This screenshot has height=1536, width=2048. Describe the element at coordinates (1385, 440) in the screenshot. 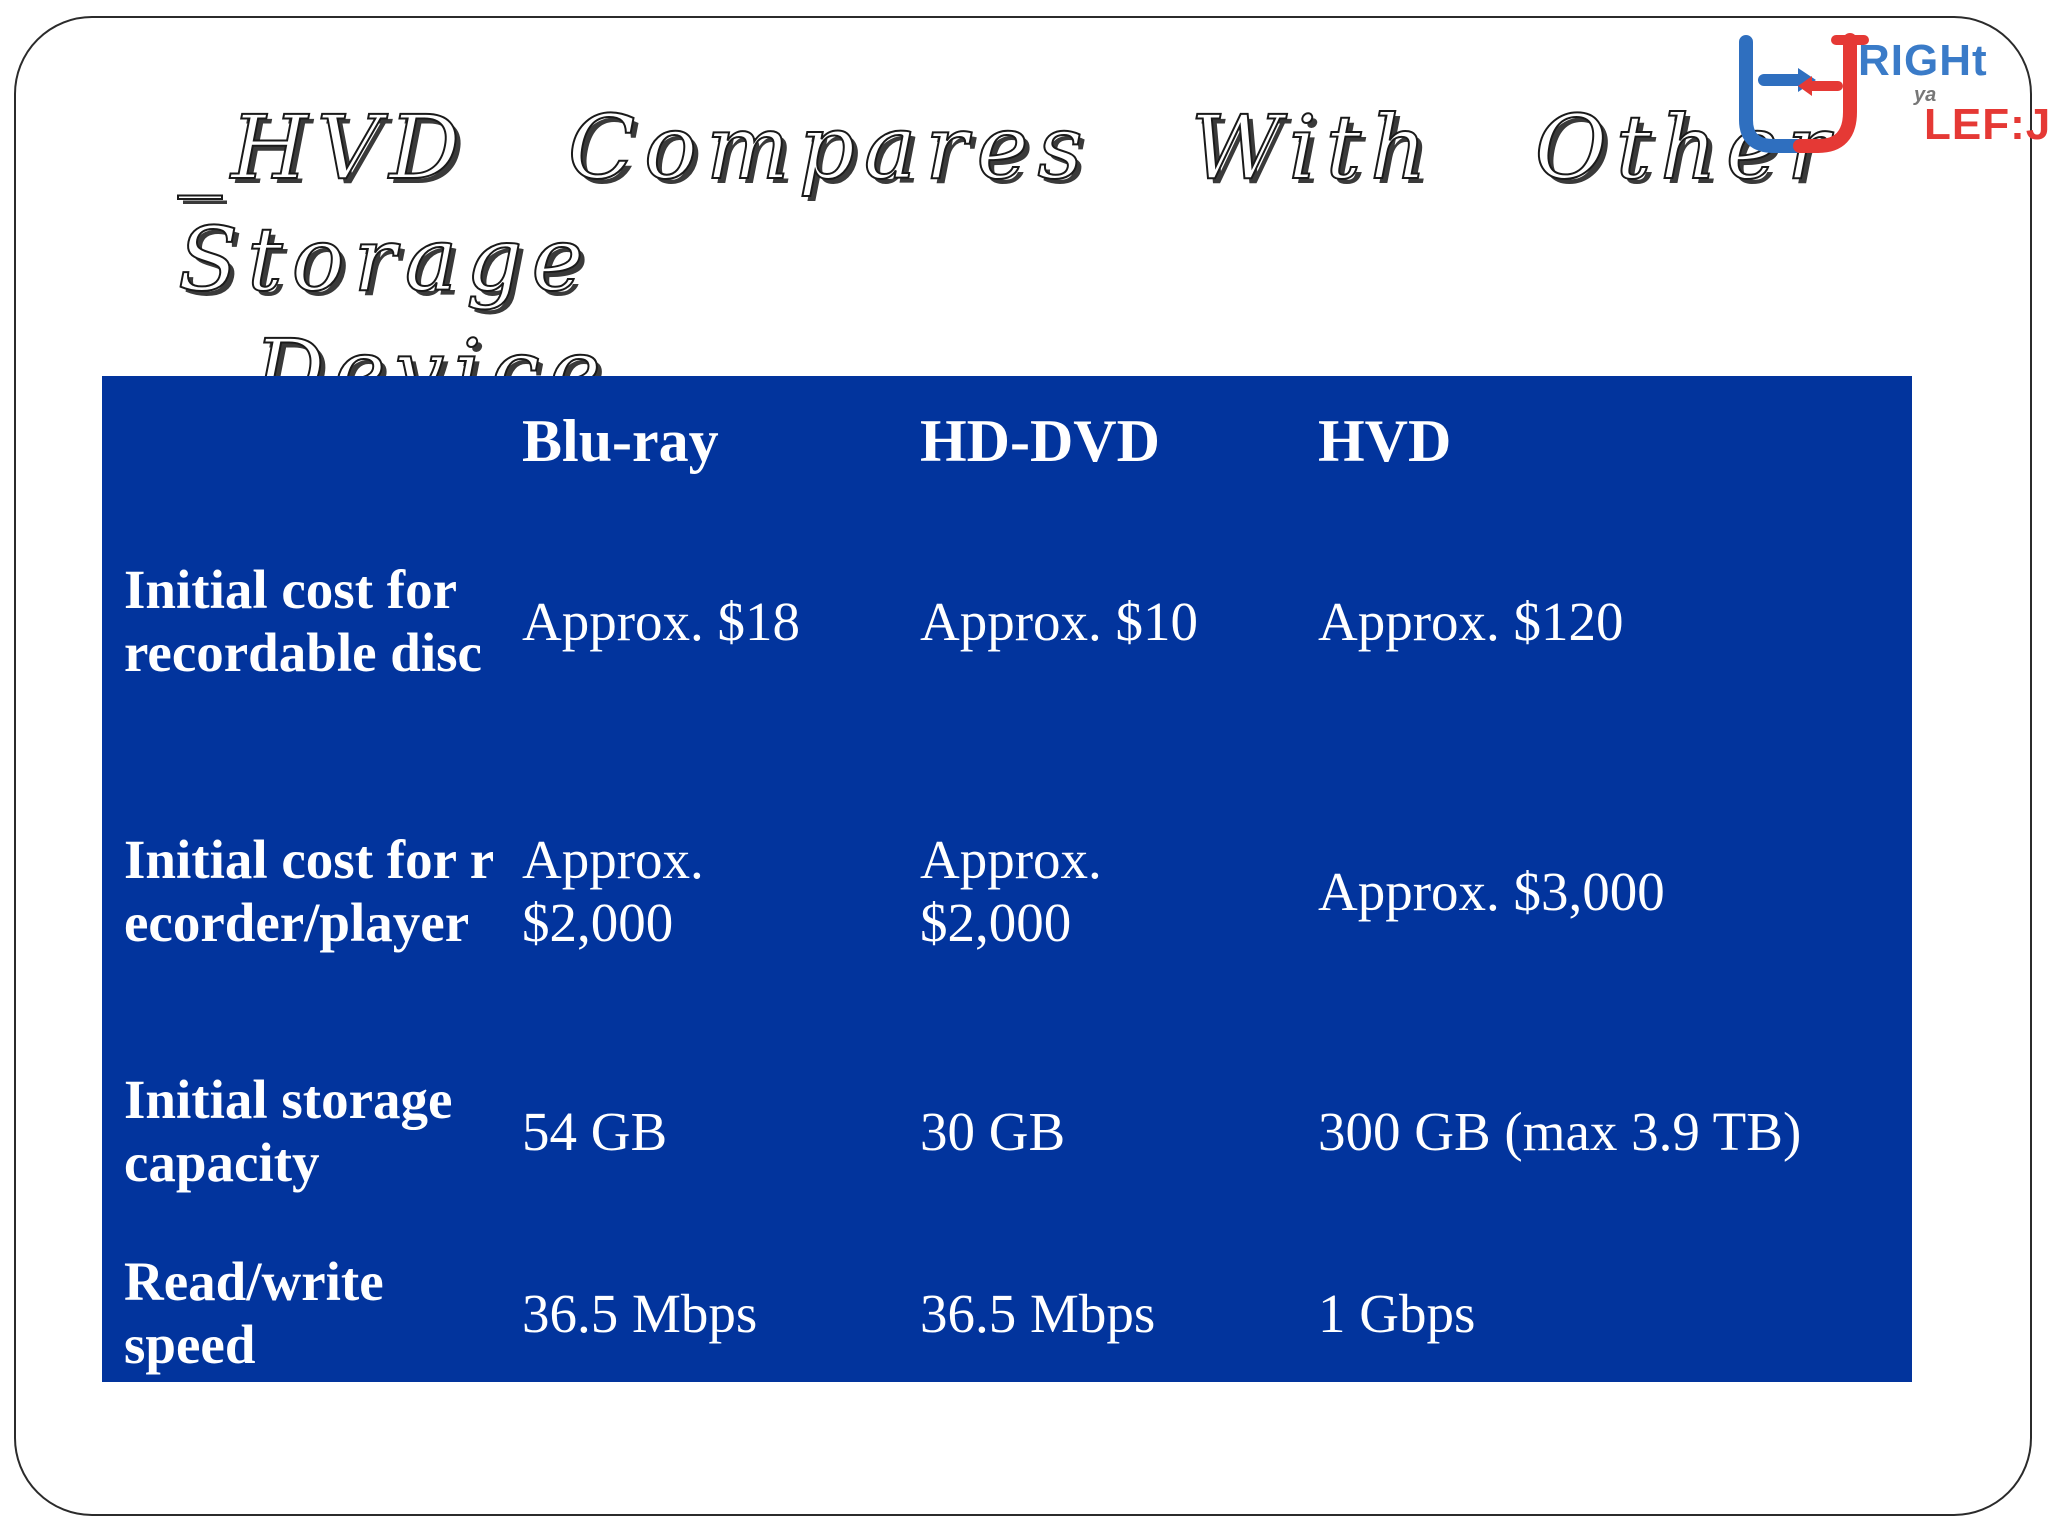

I see `column-header-hvd: HVD` at that location.